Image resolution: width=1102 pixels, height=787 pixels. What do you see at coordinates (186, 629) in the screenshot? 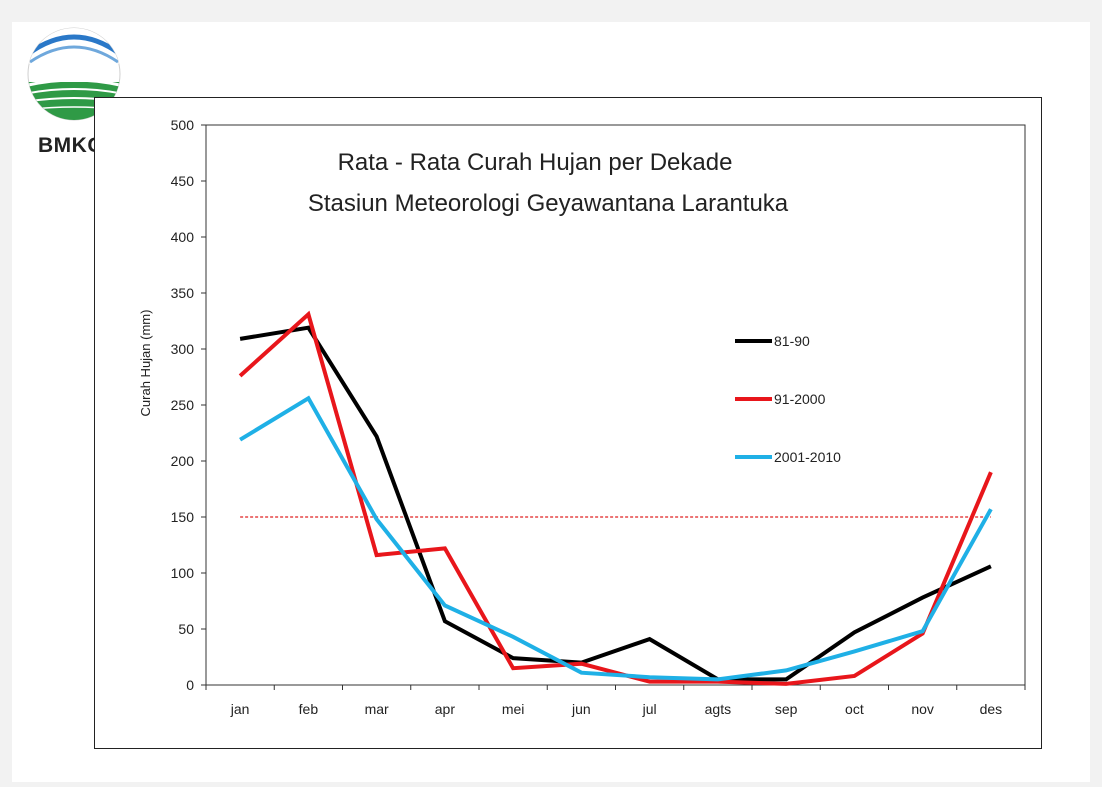
I see `y-tick-label: 50` at bounding box center [186, 629].